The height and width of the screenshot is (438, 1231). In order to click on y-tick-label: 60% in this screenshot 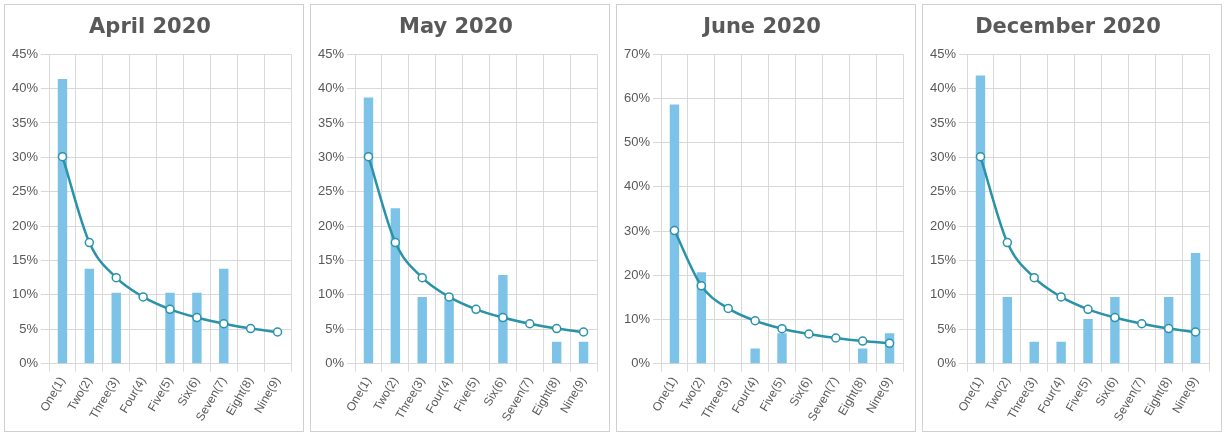, I will do `click(637, 97)`.